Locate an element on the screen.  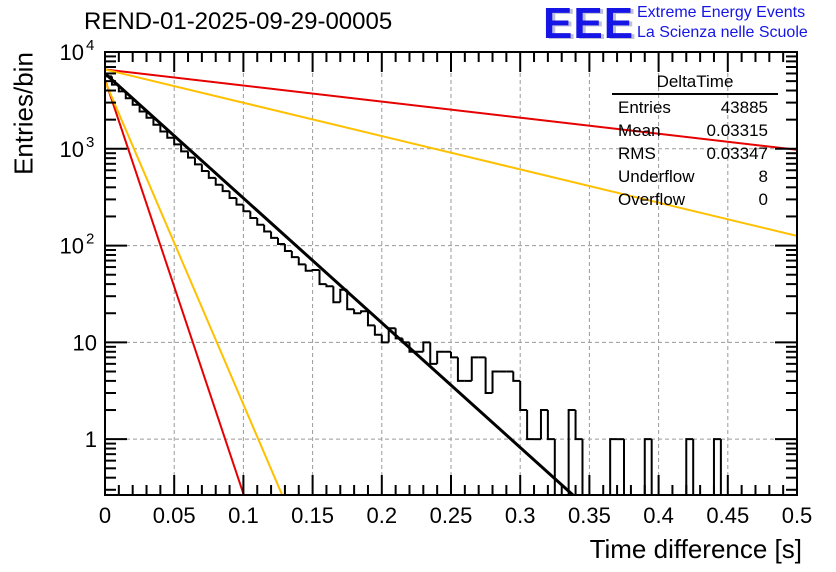
x-tick-label: 0.1 is located at coordinates (243, 515).